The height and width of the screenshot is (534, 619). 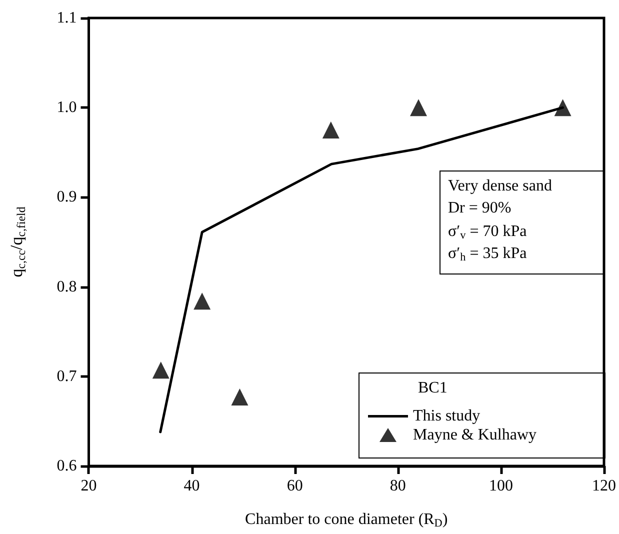 What do you see at coordinates (446, 416) in the screenshot?
I see `legend-label: This study` at bounding box center [446, 416].